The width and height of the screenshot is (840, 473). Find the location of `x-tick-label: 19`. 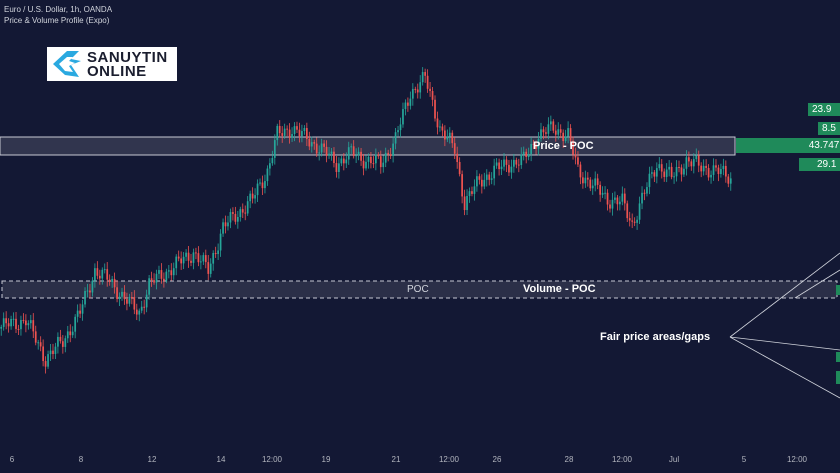

x-tick-label: 19 is located at coordinates (326, 459).